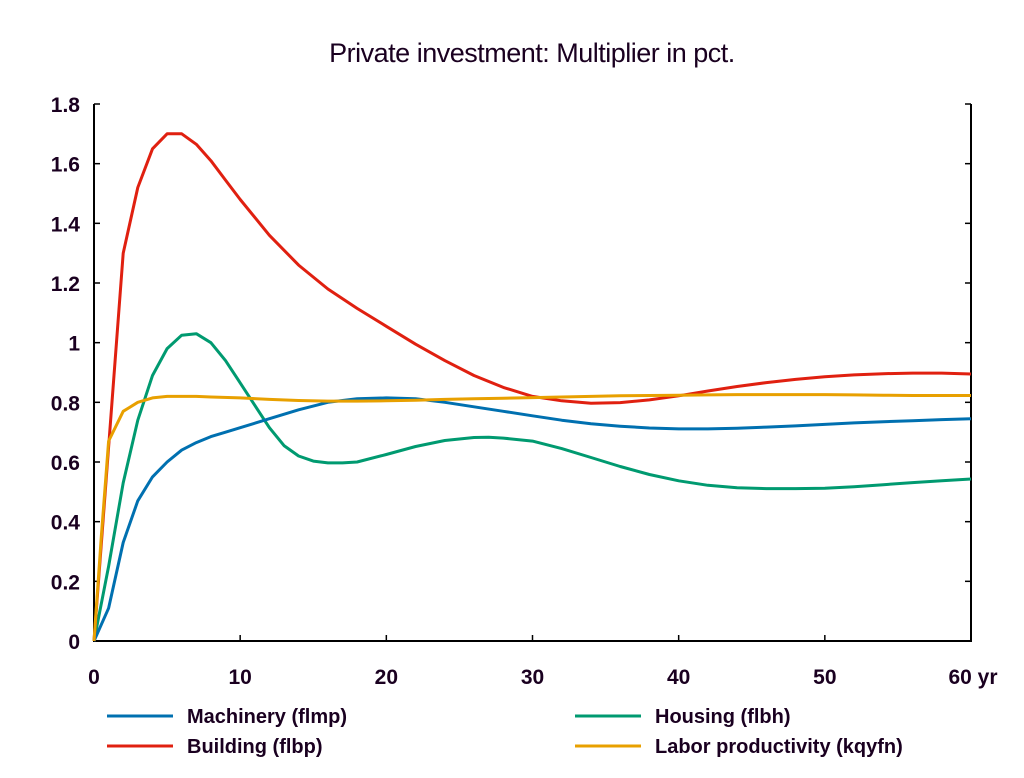 The image size is (1024, 778). I want to click on y-tick-label: 1.6, so click(65, 165).